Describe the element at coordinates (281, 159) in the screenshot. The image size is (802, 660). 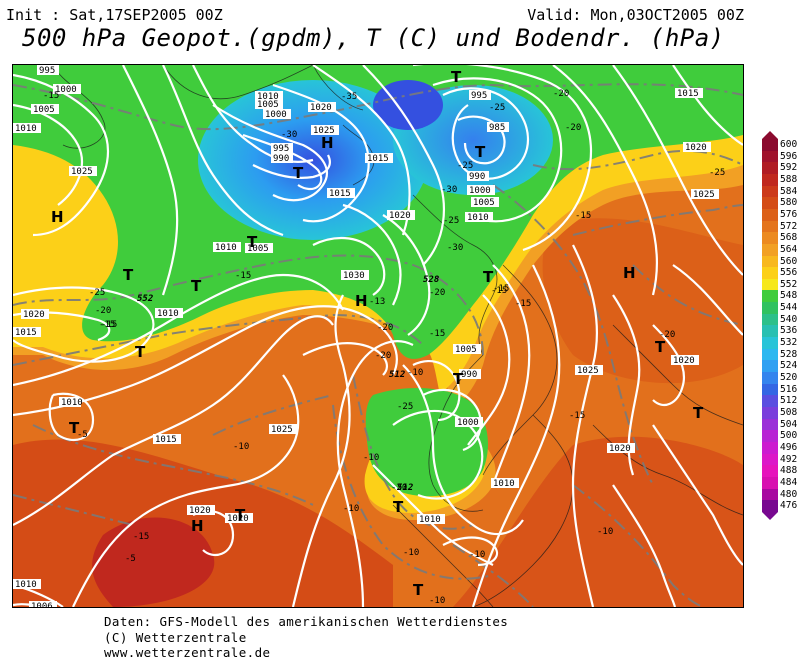
I see `svg-text: 990` at that location.